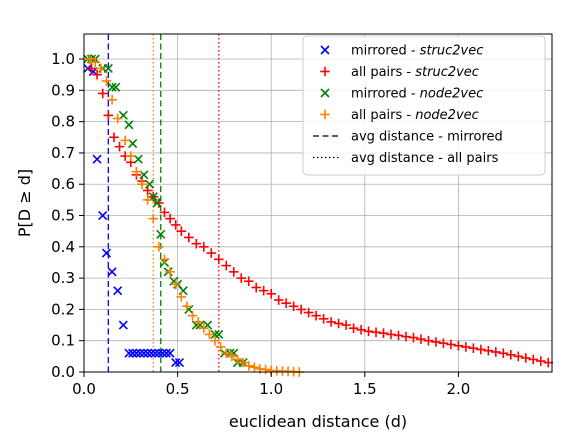 This screenshot has width=563, height=435. Describe the element at coordinates (63, 216) in the screenshot. I see `y-tick-label: 0.5` at that location.